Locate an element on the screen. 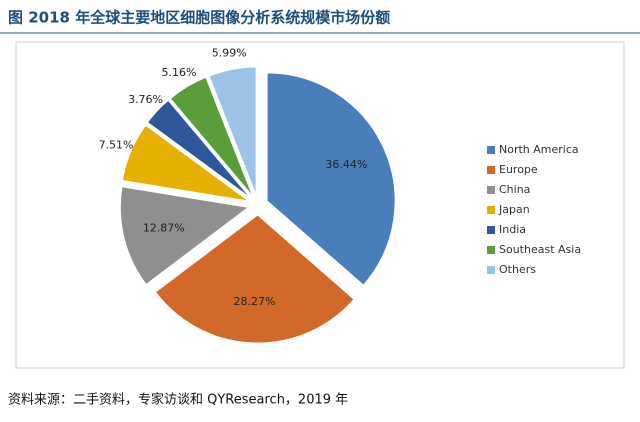 Image resolution: width=640 pixels, height=422 pixels. legend-label: China is located at coordinates (514, 189).